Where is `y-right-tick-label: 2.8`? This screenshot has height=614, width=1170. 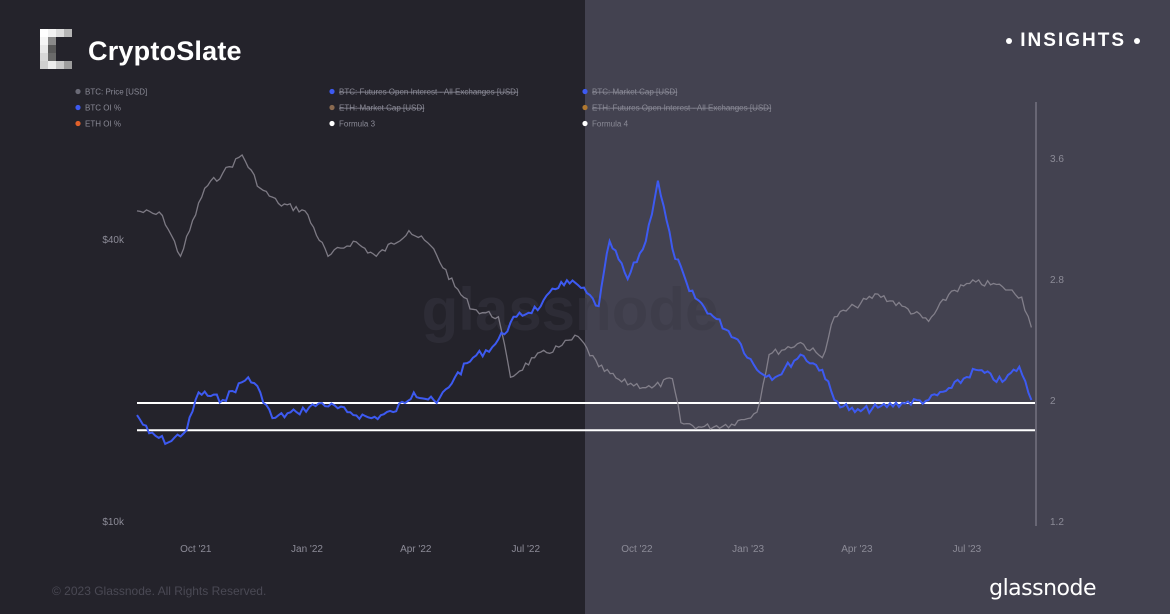 y-right-tick-label: 2.8 is located at coordinates (1057, 280).